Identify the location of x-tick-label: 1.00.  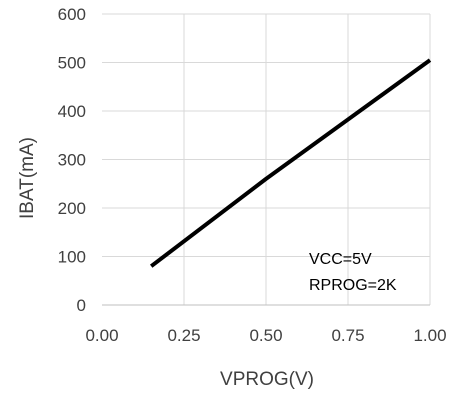
(429, 335).